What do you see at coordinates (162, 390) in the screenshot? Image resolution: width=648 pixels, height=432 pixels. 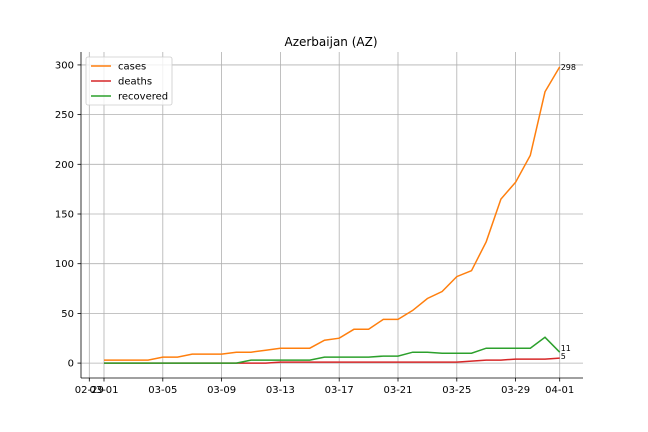 I see `x-tick-label: 03-05` at bounding box center [162, 390].